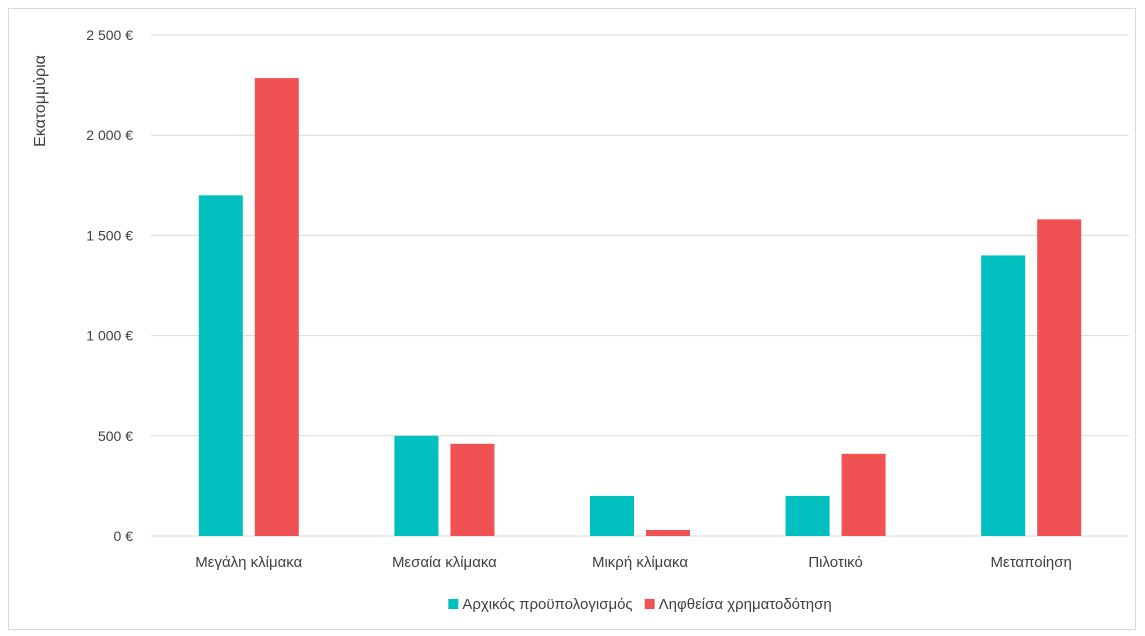  I want to click on y-tick-label: 2 500 €, so click(109, 35).